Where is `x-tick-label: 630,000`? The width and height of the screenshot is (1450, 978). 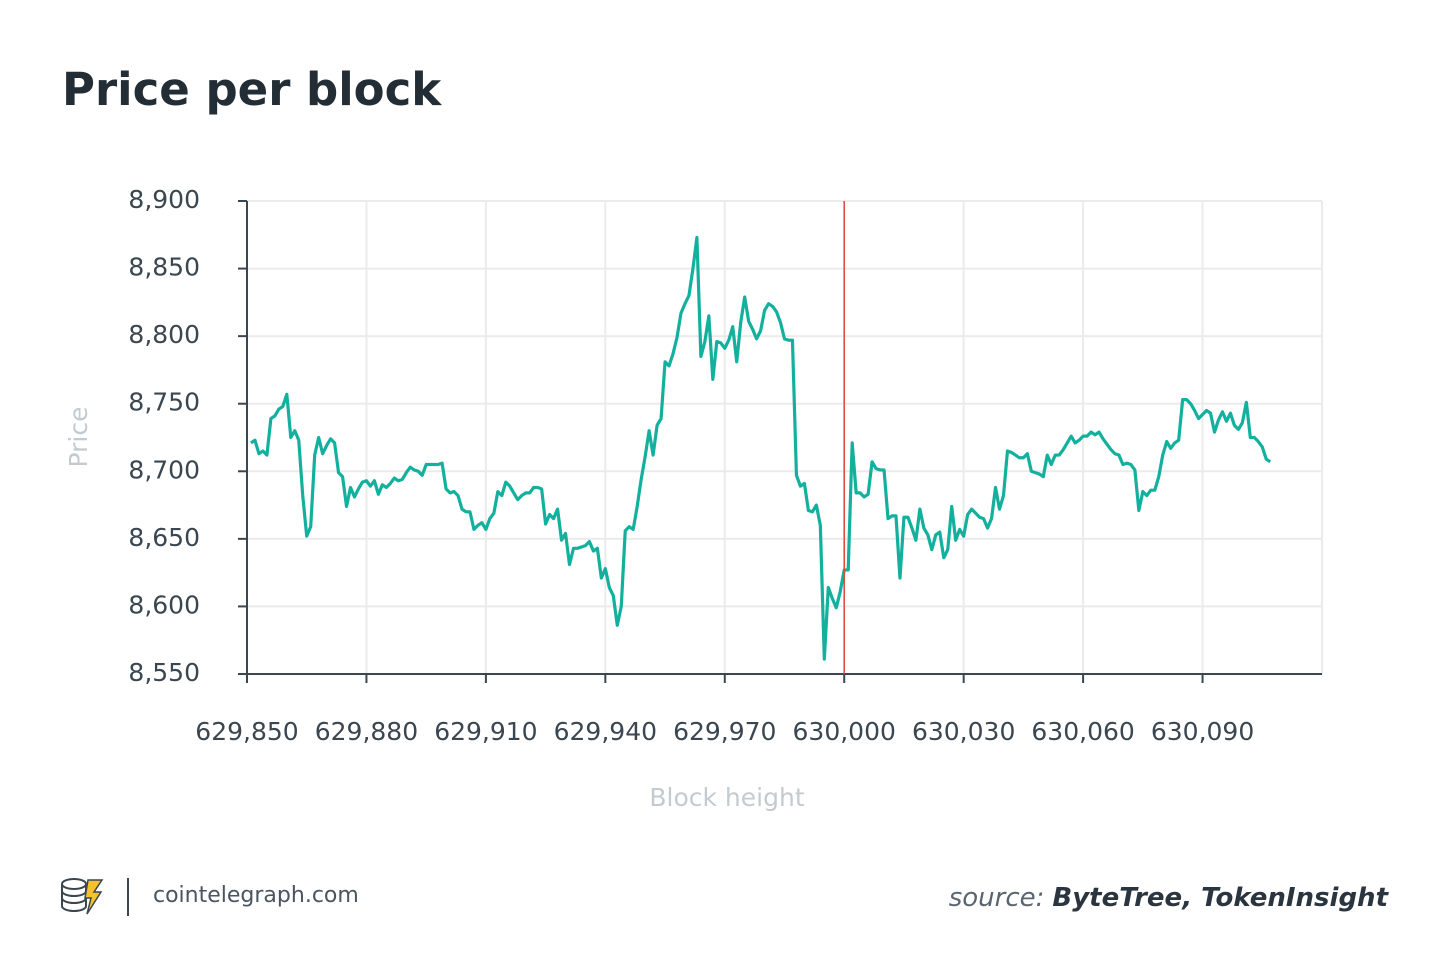 x-tick-label: 630,000 is located at coordinates (844, 731).